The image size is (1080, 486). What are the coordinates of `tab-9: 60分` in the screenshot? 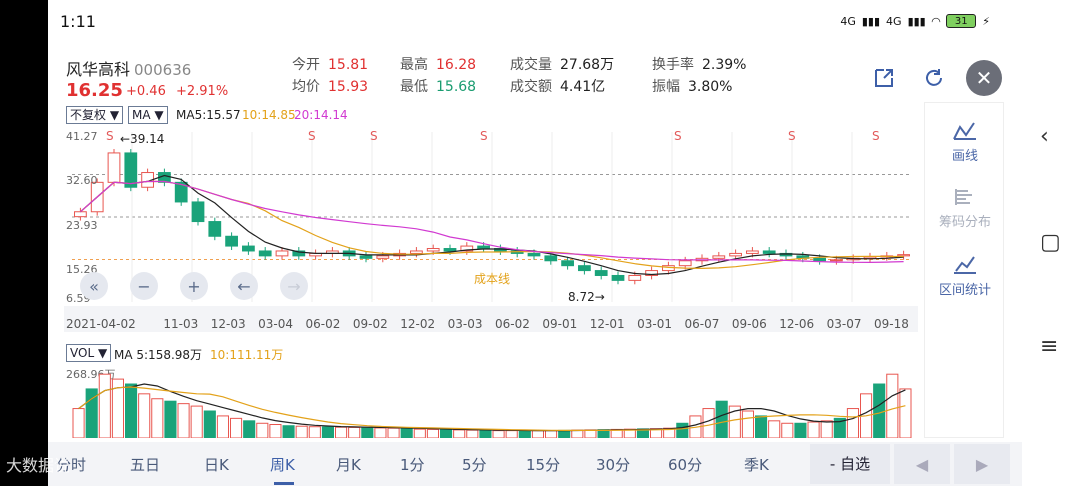 It's located at (685, 465).